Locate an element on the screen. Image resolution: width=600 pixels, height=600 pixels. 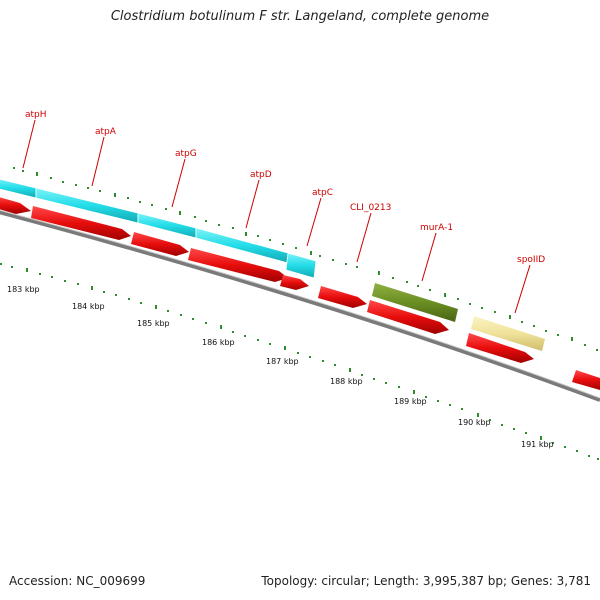
kbp-label: 183 kbp is located at coordinates (23, 289).